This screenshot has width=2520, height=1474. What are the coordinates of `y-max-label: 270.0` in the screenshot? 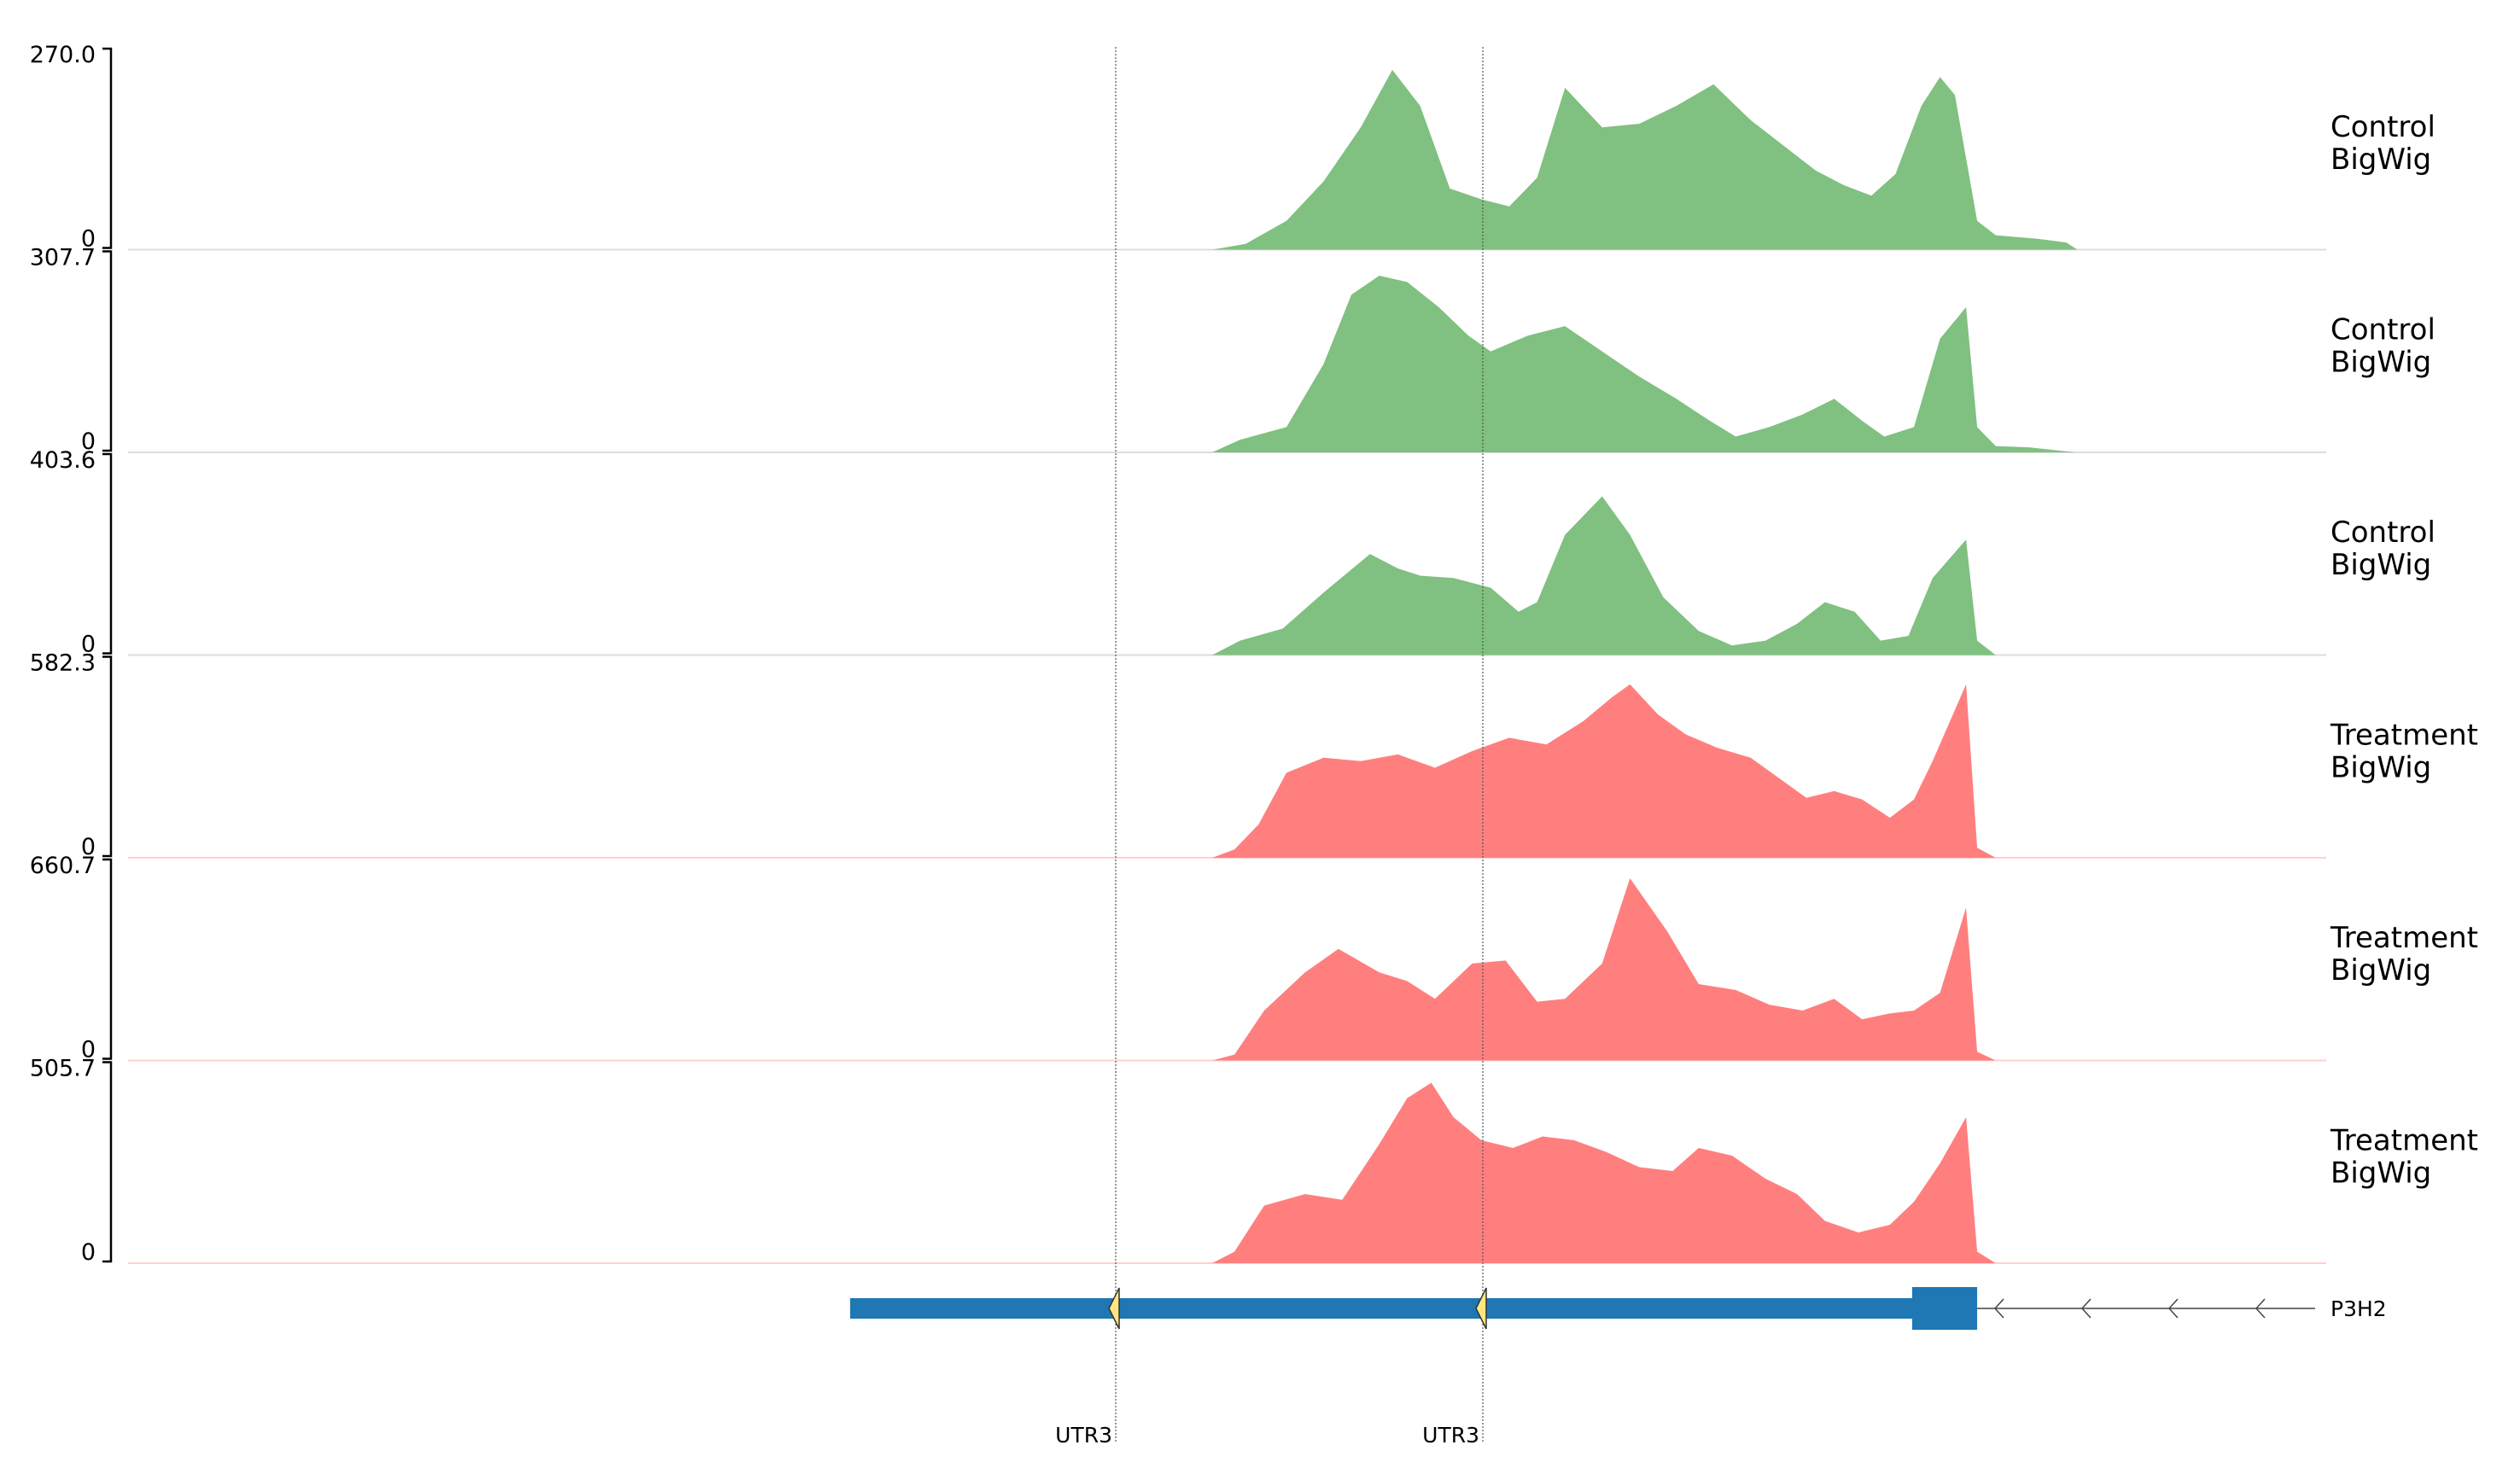 It's located at (63, 55).